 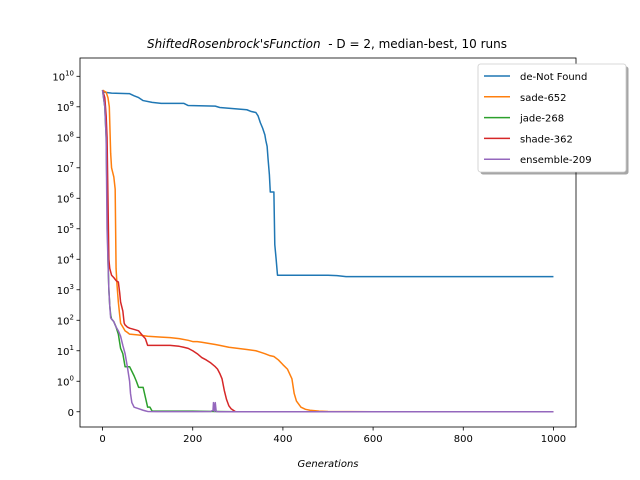 I want to click on y-tick-label-1: 10⁰, so click(x=65, y=381).